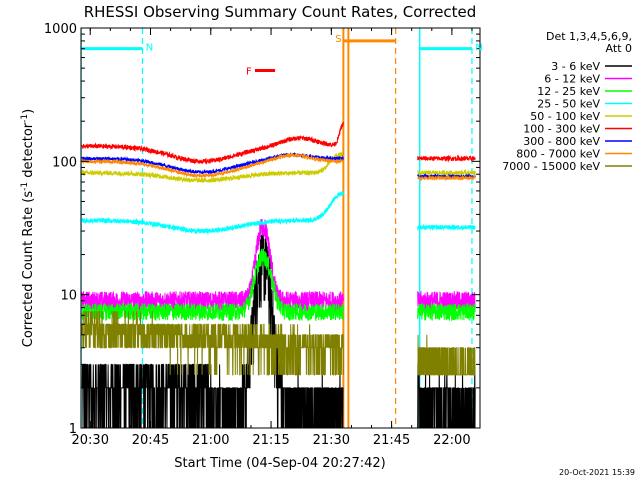  What do you see at coordinates (561, 141) in the screenshot?
I see `legend-label: 300 - 800 keV` at bounding box center [561, 141].